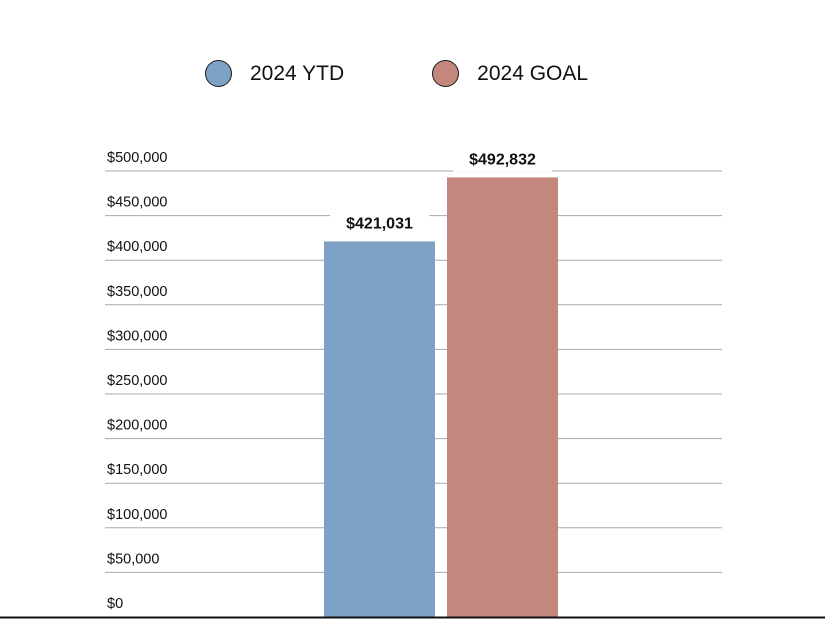 The width and height of the screenshot is (825, 619). I want to click on legend-item-goal: 2024 GOAL, so click(510, 73).